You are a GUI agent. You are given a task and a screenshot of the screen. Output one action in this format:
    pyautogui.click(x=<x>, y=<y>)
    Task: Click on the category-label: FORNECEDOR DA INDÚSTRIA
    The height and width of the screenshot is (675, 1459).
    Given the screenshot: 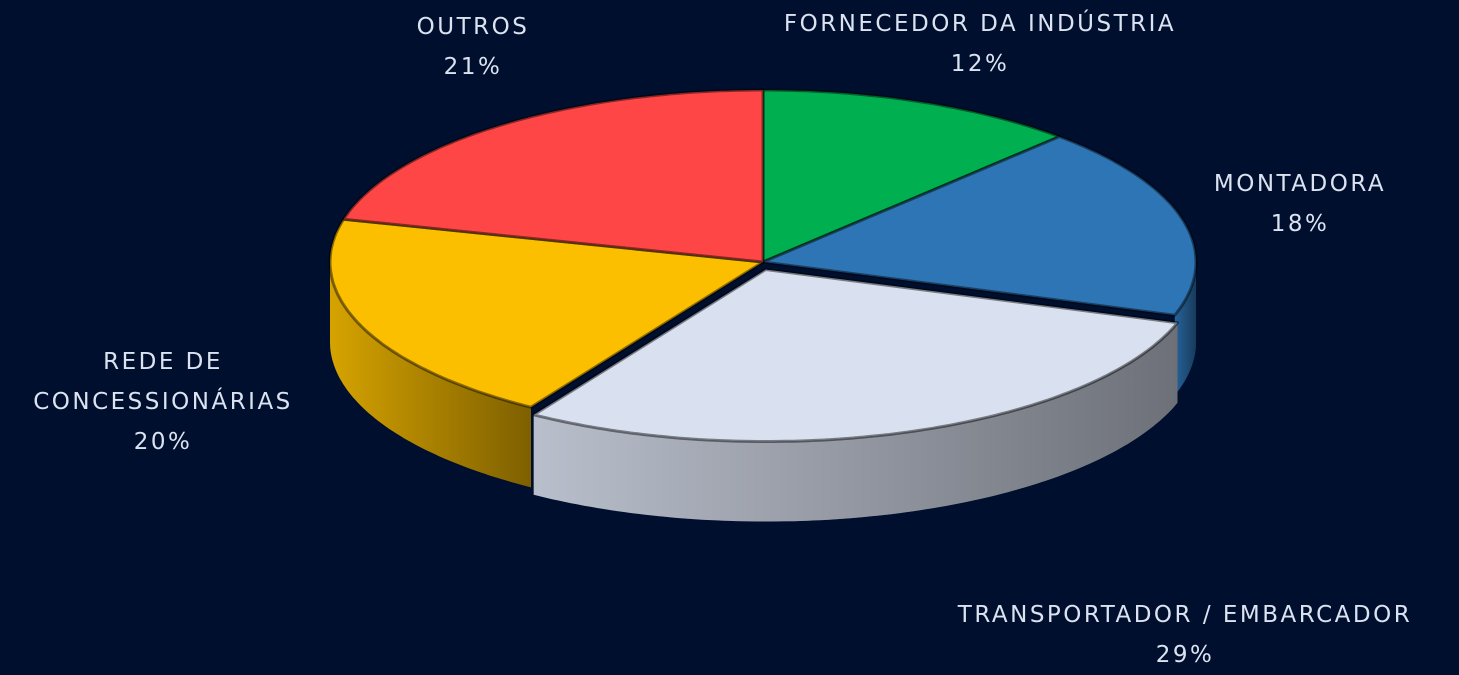 What is the action you would take?
    pyautogui.click(x=980, y=24)
    